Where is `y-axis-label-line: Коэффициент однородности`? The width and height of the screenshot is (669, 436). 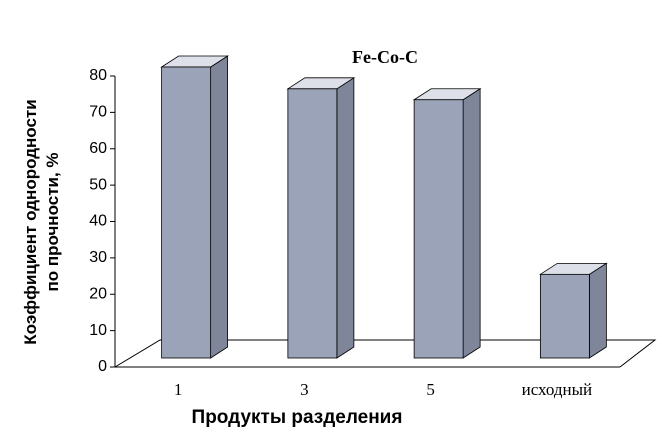 y-axis-label-line: Коэффициент однородности is located at coordinates (30, 221).